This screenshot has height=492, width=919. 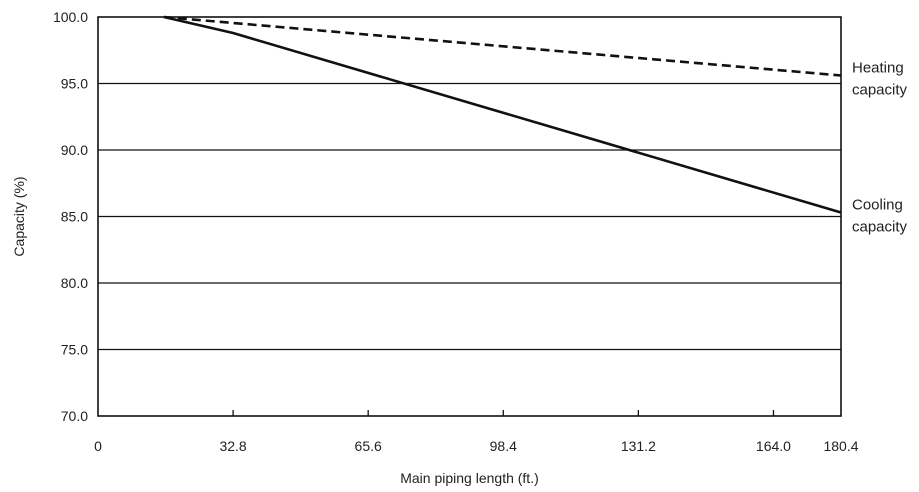 I want to click on y-tick-label: 85.0, so click(x=74, y=217).